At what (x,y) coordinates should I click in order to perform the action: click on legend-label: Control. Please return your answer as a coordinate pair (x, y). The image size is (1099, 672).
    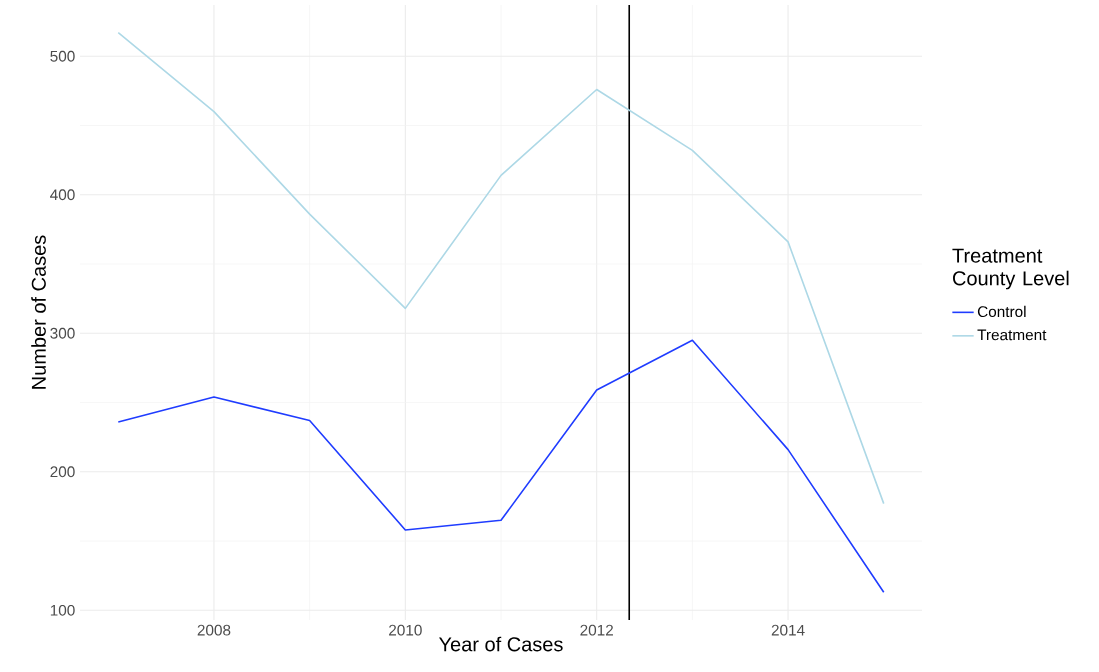
    Looking at the image, I should click on (1001, 311).